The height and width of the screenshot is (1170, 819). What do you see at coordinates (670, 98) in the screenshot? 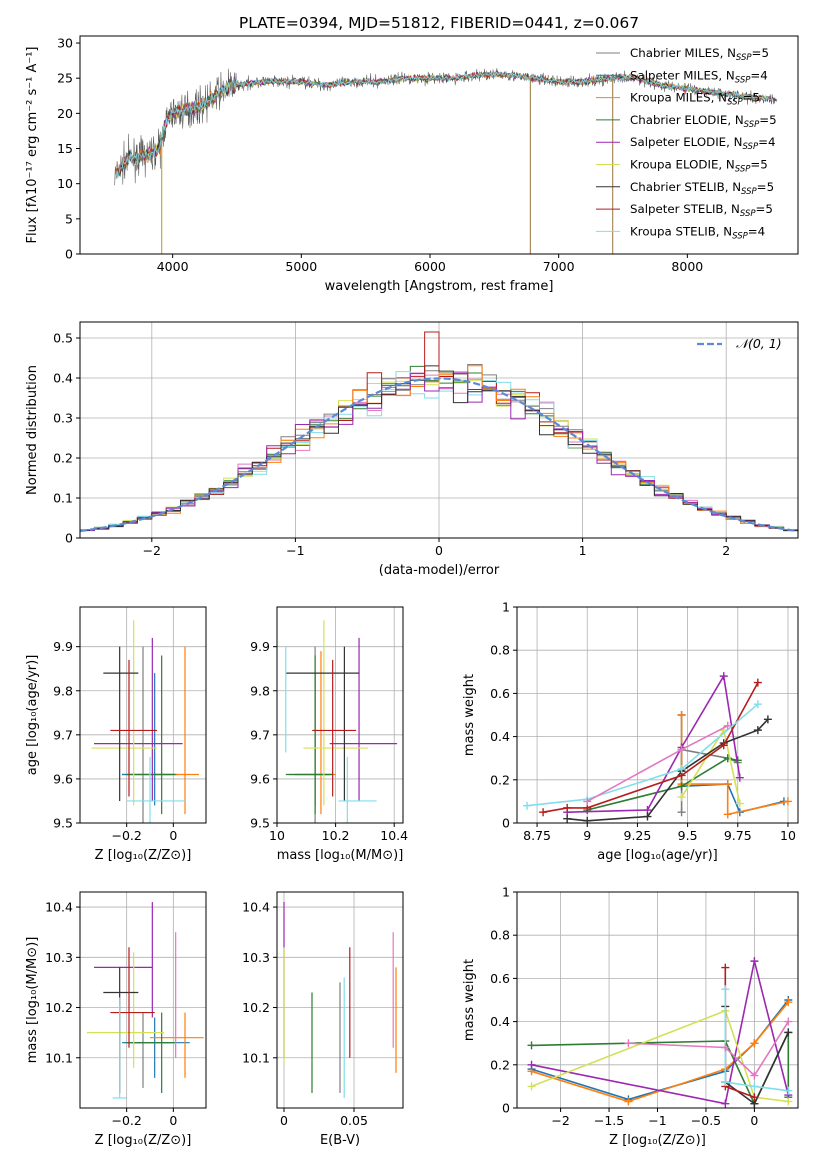
I see `legend-model-name: Kroupa MILES` at bounding box center [670, 98].